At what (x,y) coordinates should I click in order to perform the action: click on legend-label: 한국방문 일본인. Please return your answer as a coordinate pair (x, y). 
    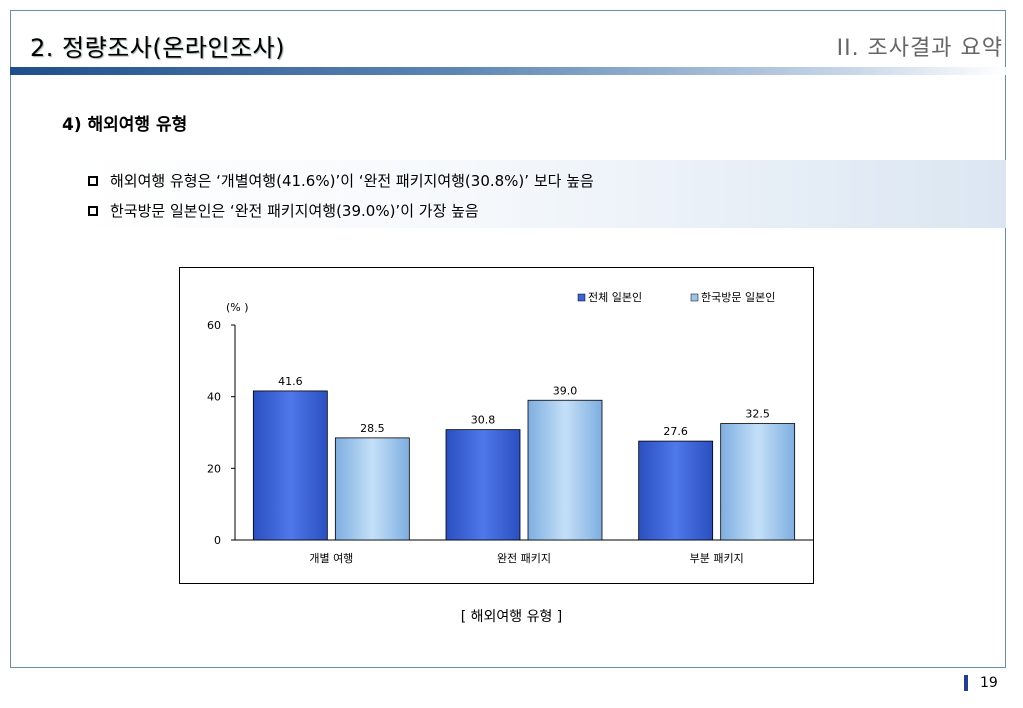
    Looking at the image, I should click on (738, 297).